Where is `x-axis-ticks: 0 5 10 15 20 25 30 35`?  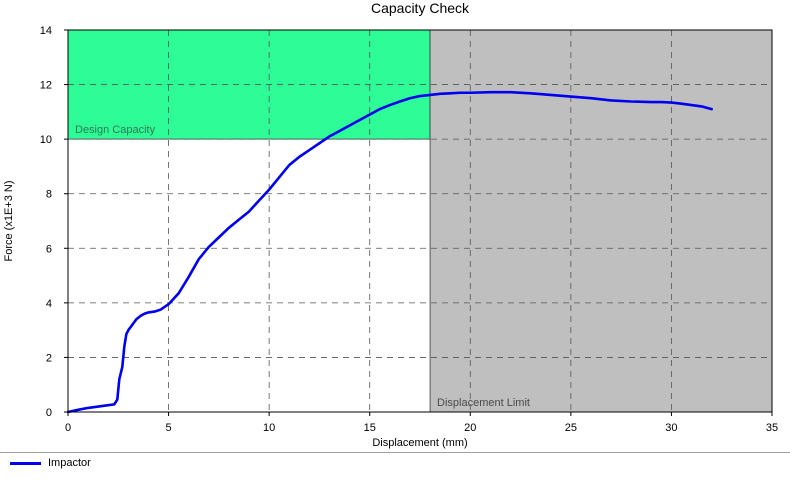 x-axis-ticks: 0 5 10 15 20 25 30 35 is located at coordinates (421, 423).